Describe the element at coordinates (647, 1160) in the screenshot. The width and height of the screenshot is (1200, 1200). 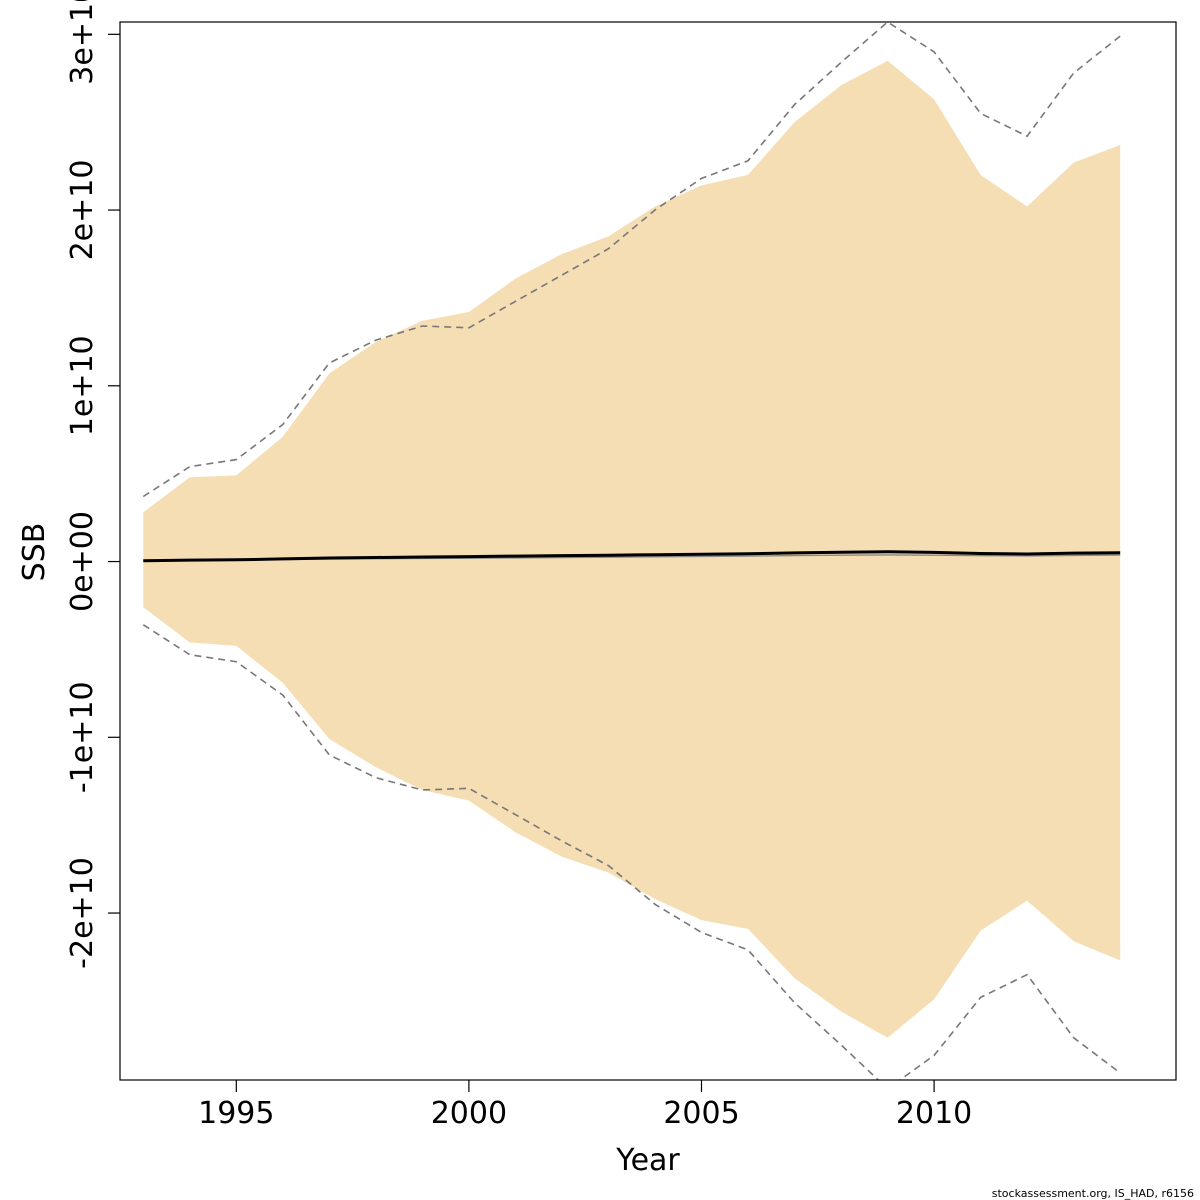
I see `x-axis-title: Year` at that location.